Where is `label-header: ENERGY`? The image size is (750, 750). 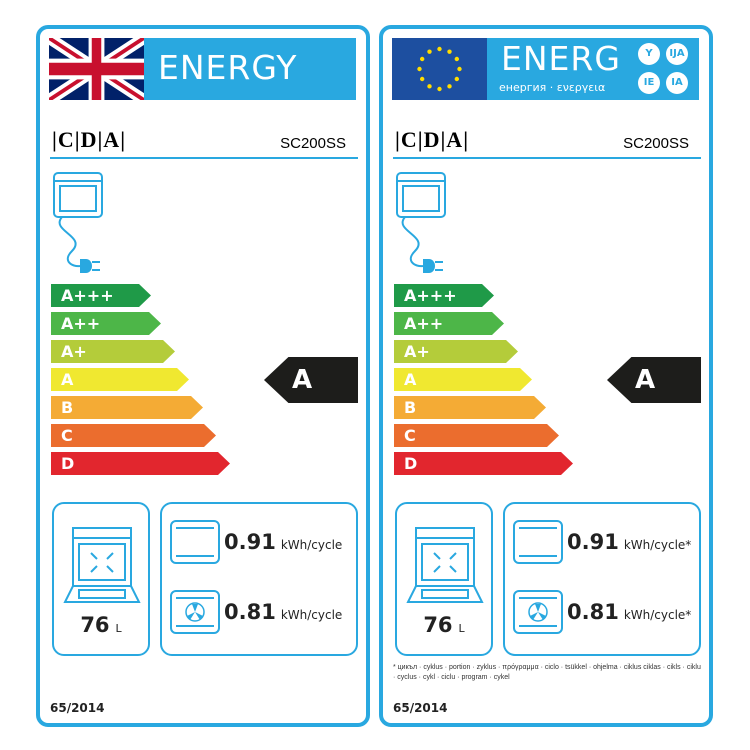 label-header: ENERGY is located at coordinates (201, 69).